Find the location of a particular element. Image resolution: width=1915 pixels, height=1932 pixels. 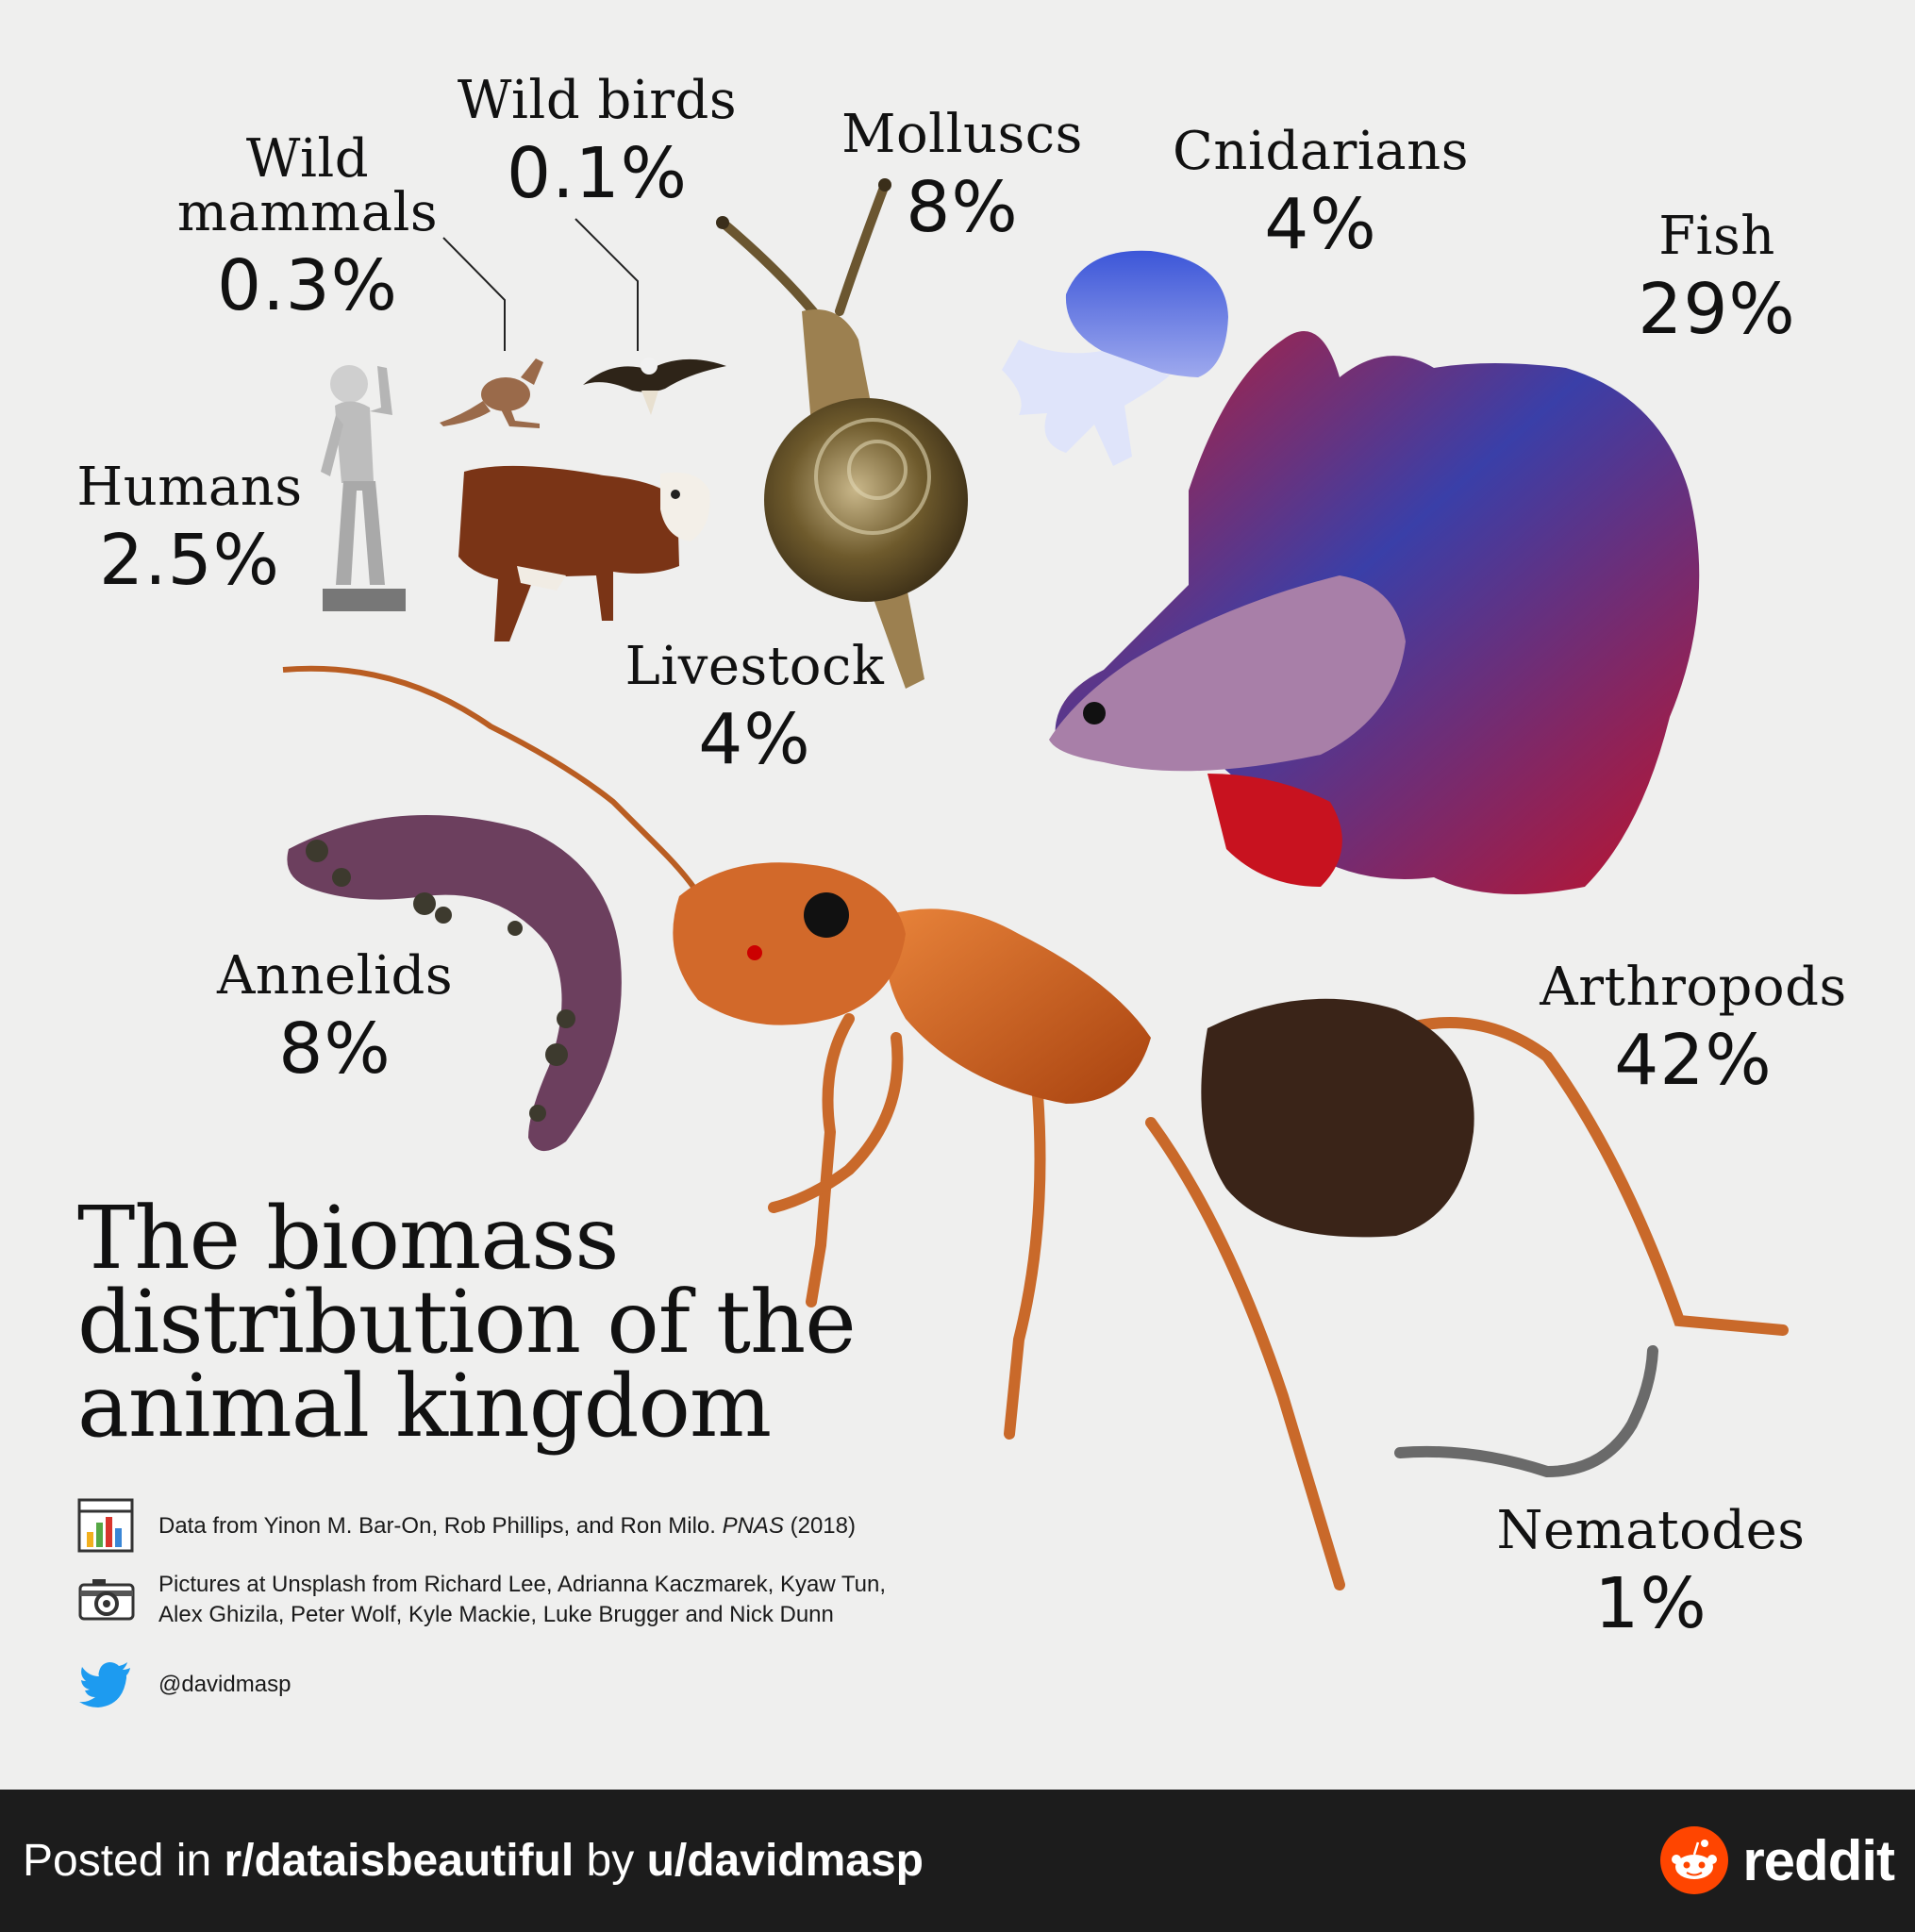

user-link: u/davidmasp is located at coordinates (785, 1861).